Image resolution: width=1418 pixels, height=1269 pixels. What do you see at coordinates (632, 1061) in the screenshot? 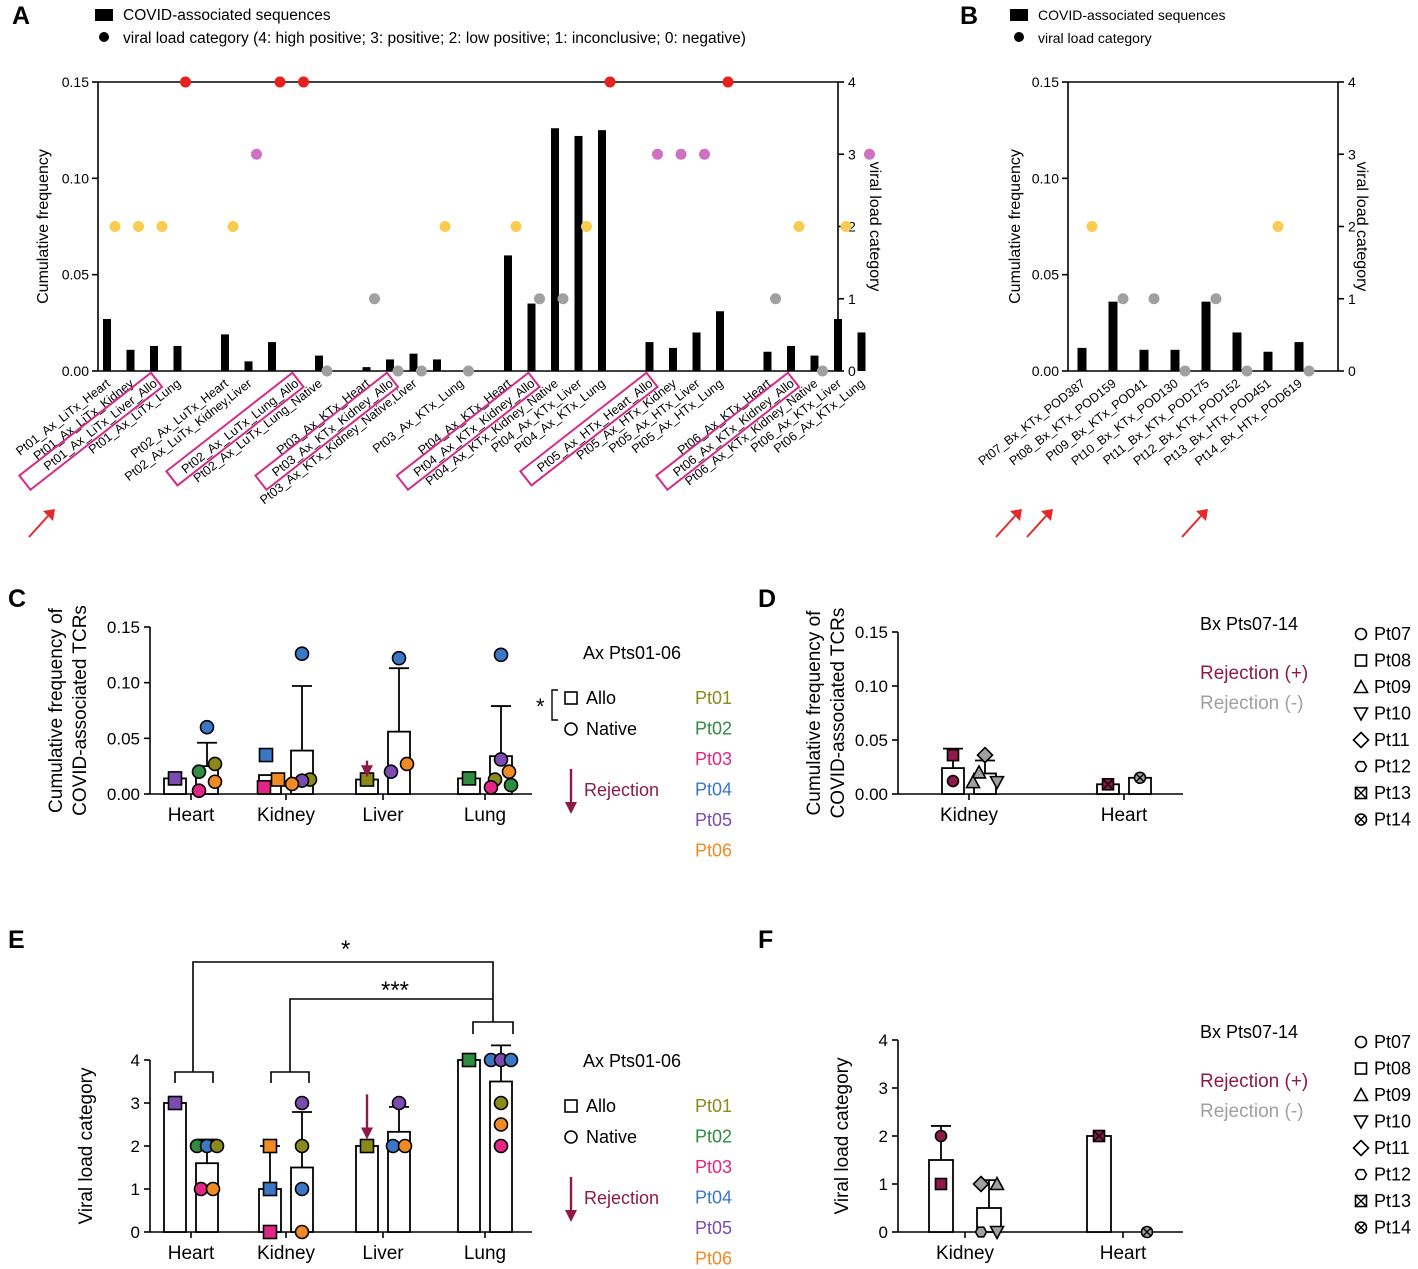
I see `panel-E-legend-title: Ax Pts01-06` at bounding box center [632, 1061].